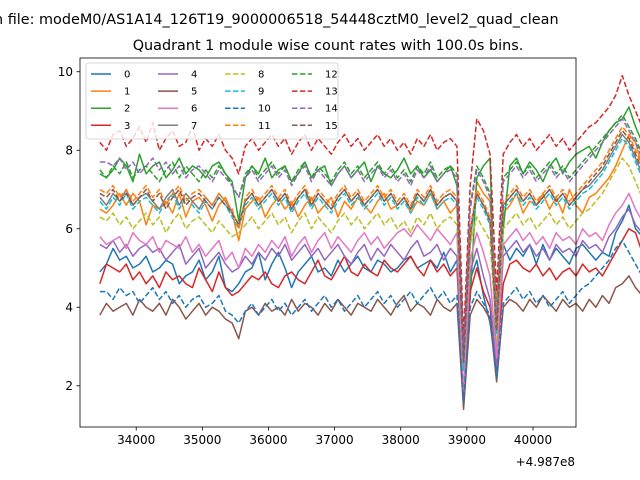 The height and width of the screenshot is (480, 640). What do you see at coordinates (331, 75) in the screenshot?
I see `legend-label-12: 12` at bounding box center [331, 75].